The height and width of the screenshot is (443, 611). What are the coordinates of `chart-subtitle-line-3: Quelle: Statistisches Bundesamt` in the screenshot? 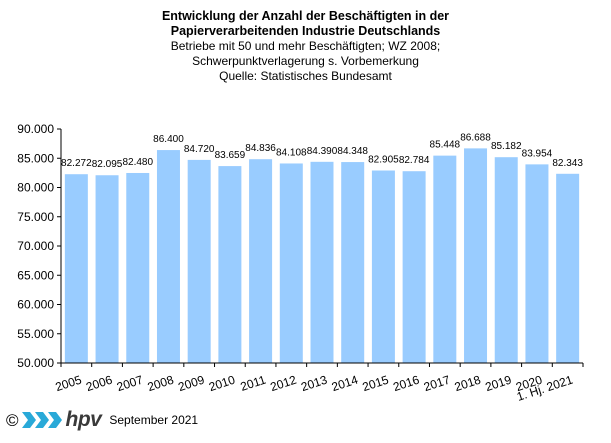 It's located at (305, 76).